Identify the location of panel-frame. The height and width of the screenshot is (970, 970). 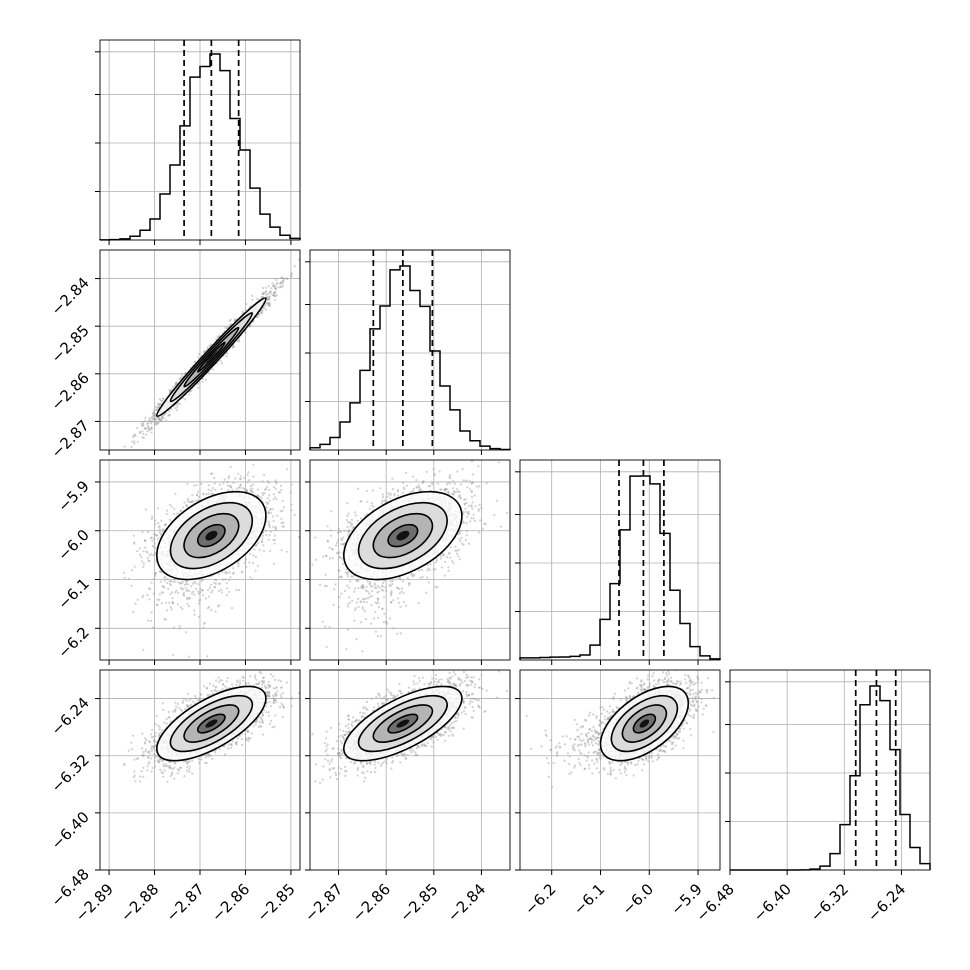
(830, 770).